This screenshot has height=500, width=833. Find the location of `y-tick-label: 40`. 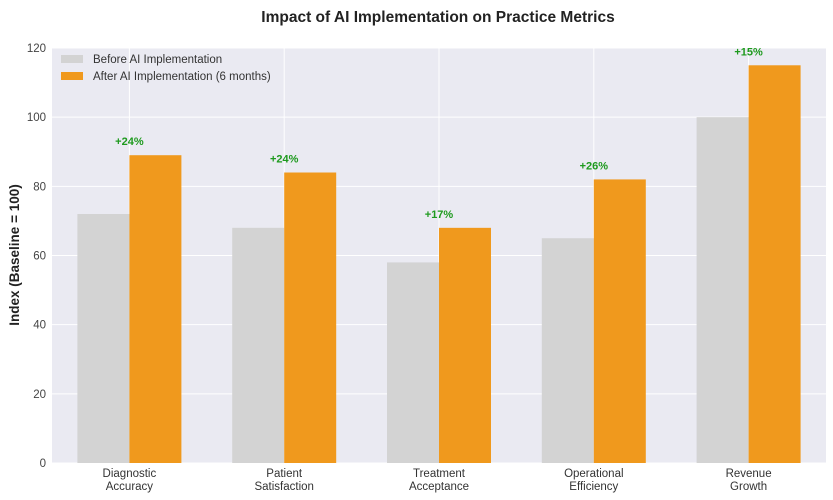

y-tick-label: 40 is located at coordinates (39, 326).